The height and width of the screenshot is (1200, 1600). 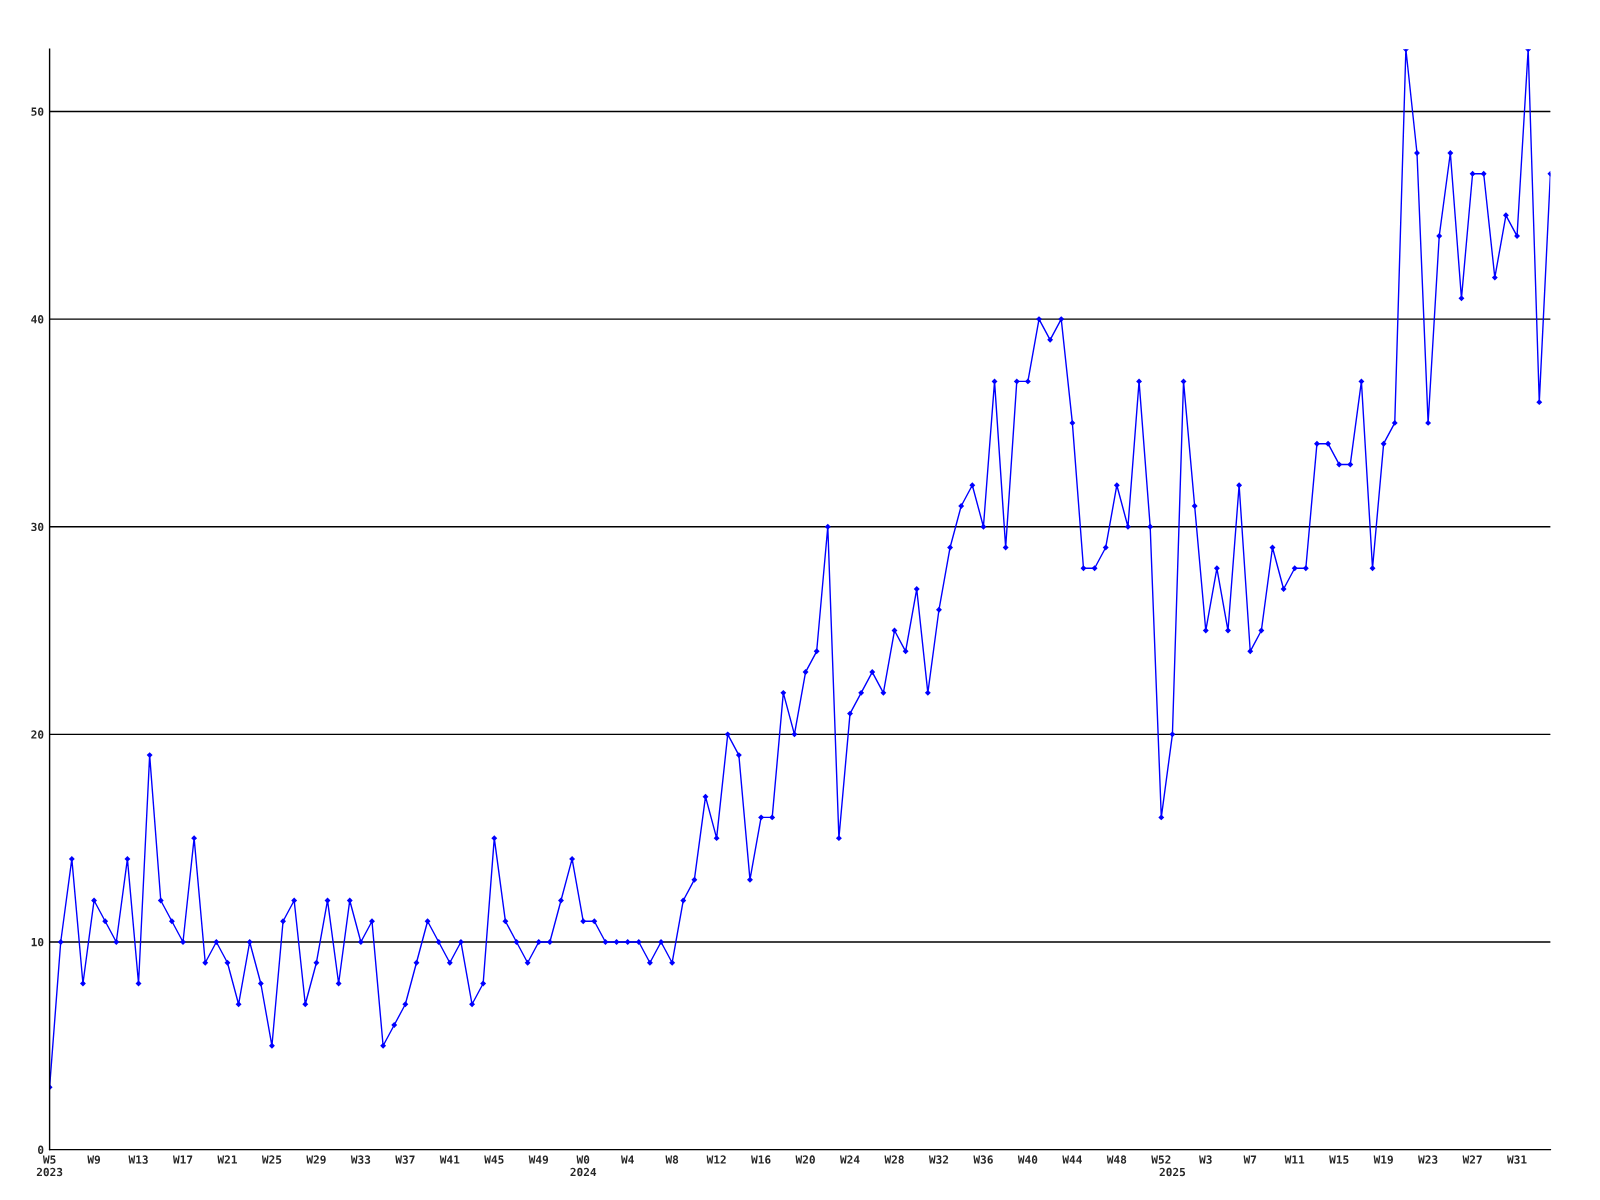 What do you see at coordinates (138, 1159) in the screenshot?
I see `x-tick-label: W13` at bounding box center [138, 1159].